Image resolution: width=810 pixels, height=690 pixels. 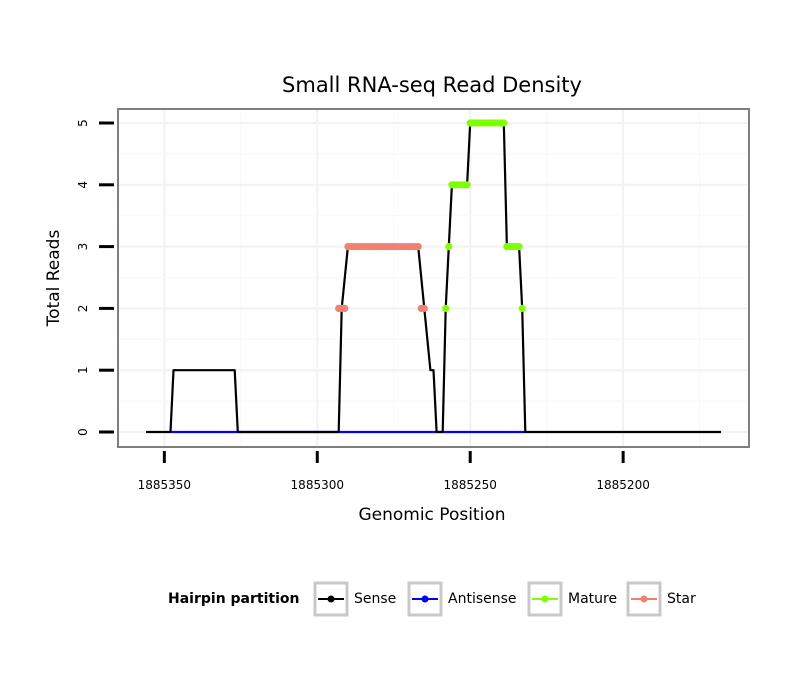 I want to click on x-tick-label: 1885250, so click(x=469, y=485).